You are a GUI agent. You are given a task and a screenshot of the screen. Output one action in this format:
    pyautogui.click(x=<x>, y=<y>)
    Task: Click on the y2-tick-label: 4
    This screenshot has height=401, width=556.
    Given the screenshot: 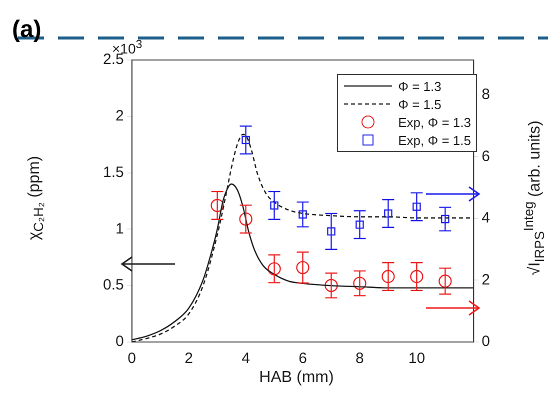 What is the action you would take?
    pyautogui.click(x=486, y=218)
    